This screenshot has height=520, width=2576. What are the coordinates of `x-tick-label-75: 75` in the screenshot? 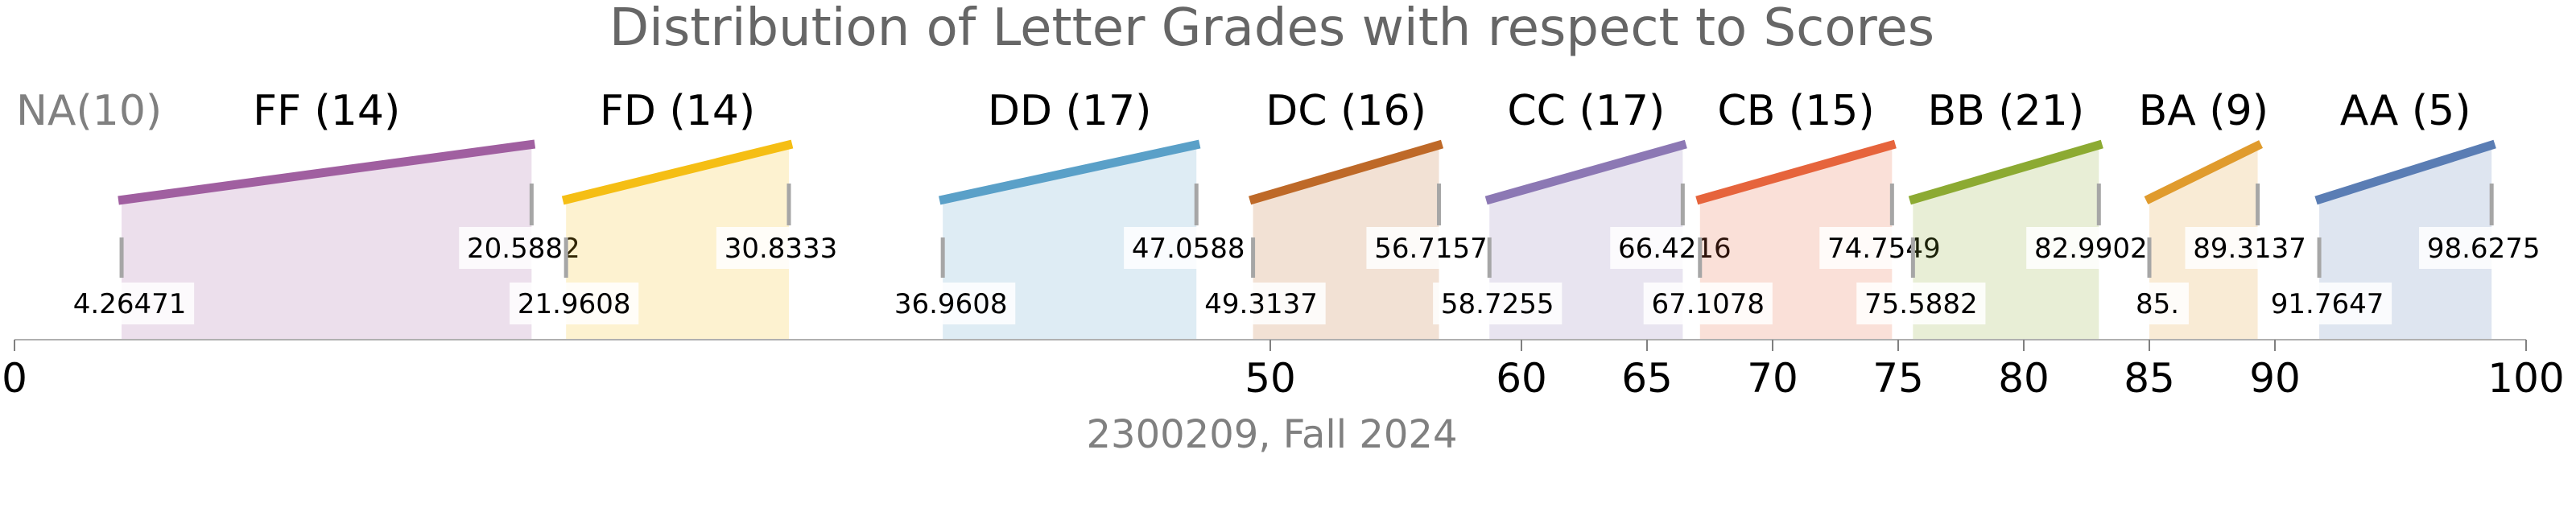 It's located at (1898, 378).